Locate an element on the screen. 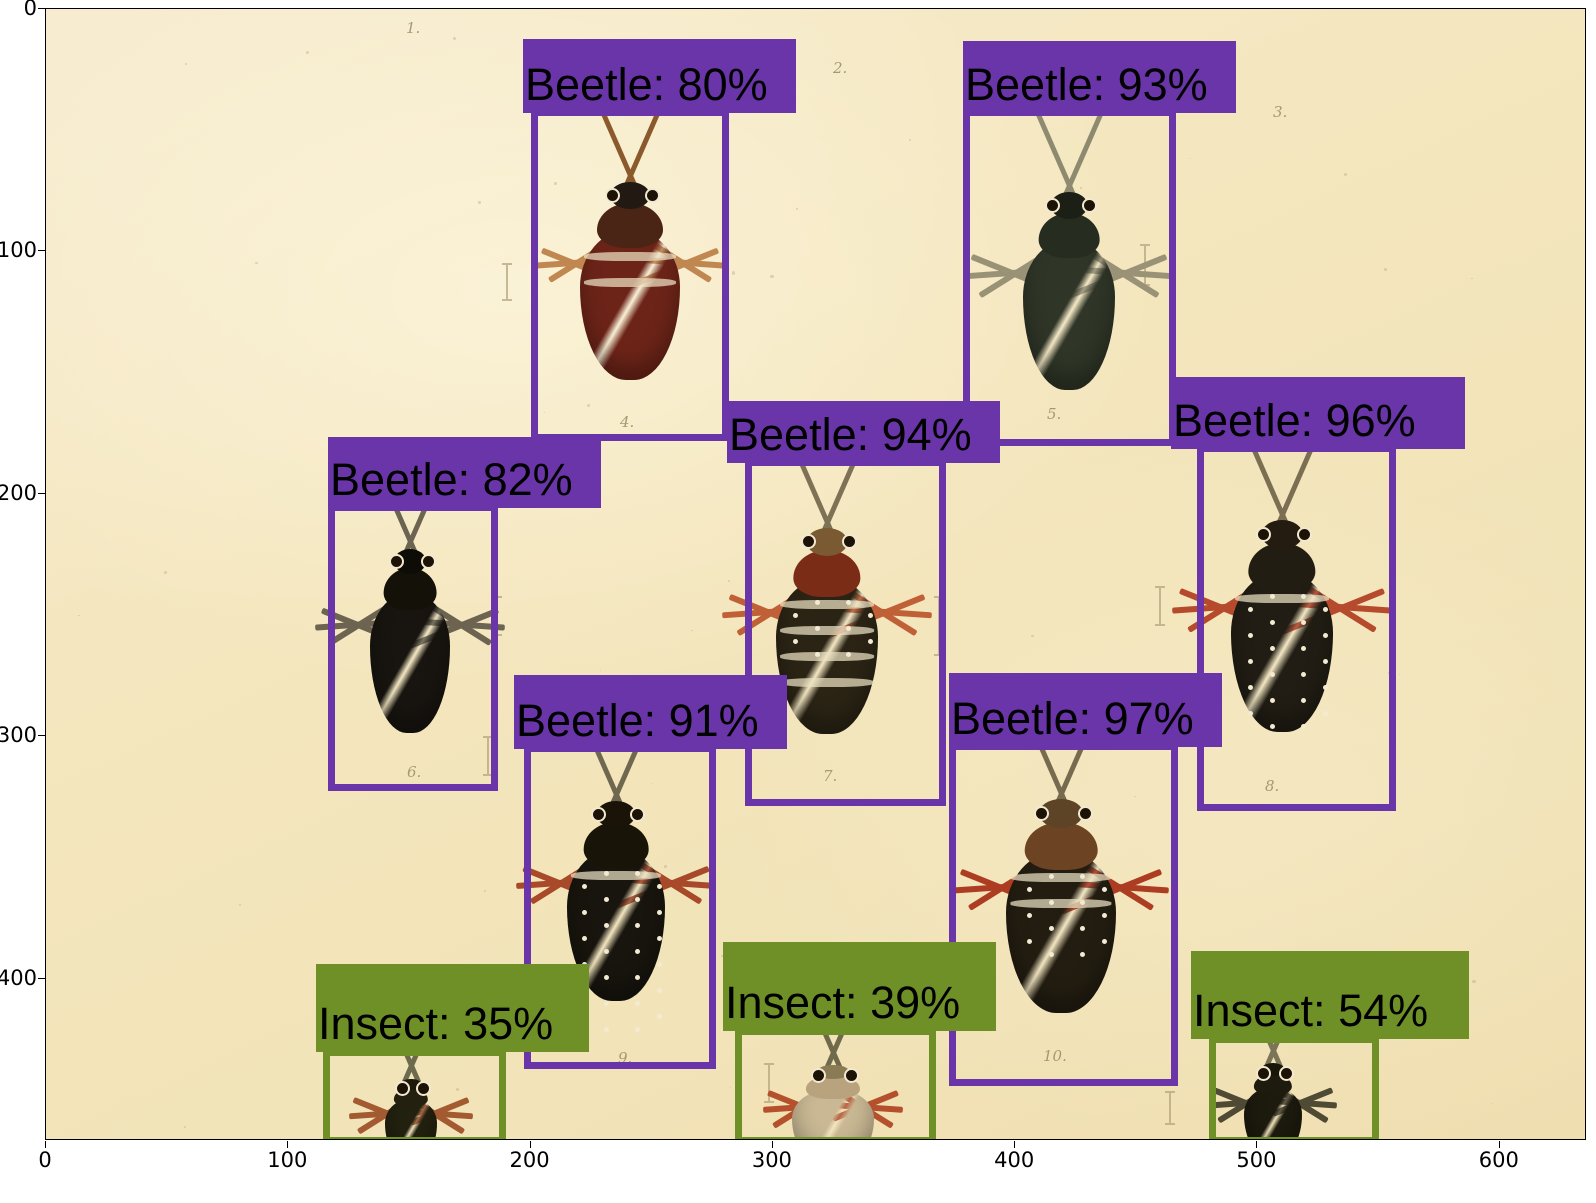 This screenshot has height=1203, width=1596. plate-figure-number: 3. is located at coordinates (1280, 112).